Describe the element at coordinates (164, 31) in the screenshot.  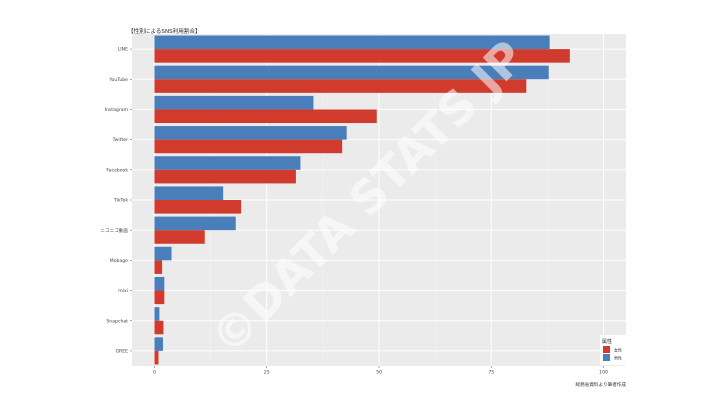
I see `chart-title: 【性別によるSNS利用割合】` at that location.